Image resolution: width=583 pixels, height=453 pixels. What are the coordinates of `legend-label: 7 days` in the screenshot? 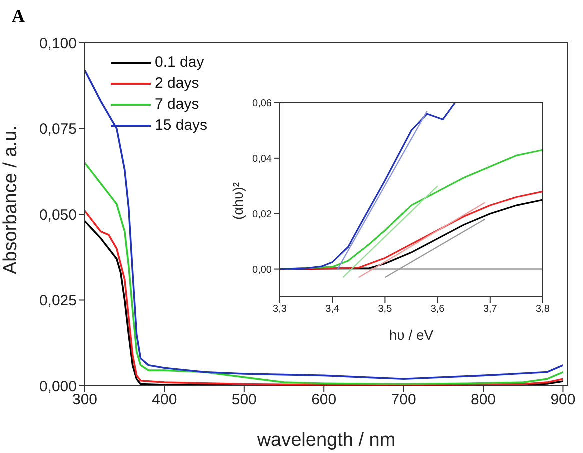 It's located at (177, 105).